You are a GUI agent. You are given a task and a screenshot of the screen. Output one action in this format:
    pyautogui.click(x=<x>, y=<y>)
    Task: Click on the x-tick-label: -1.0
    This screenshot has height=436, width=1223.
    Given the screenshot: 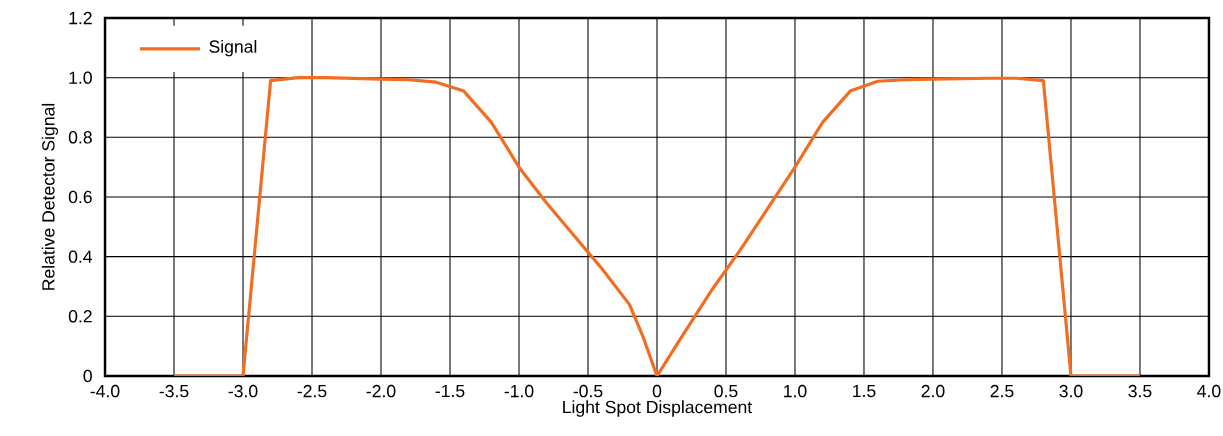 What is the action you would take?
    pyautogui.click(x=519, y=391)
    